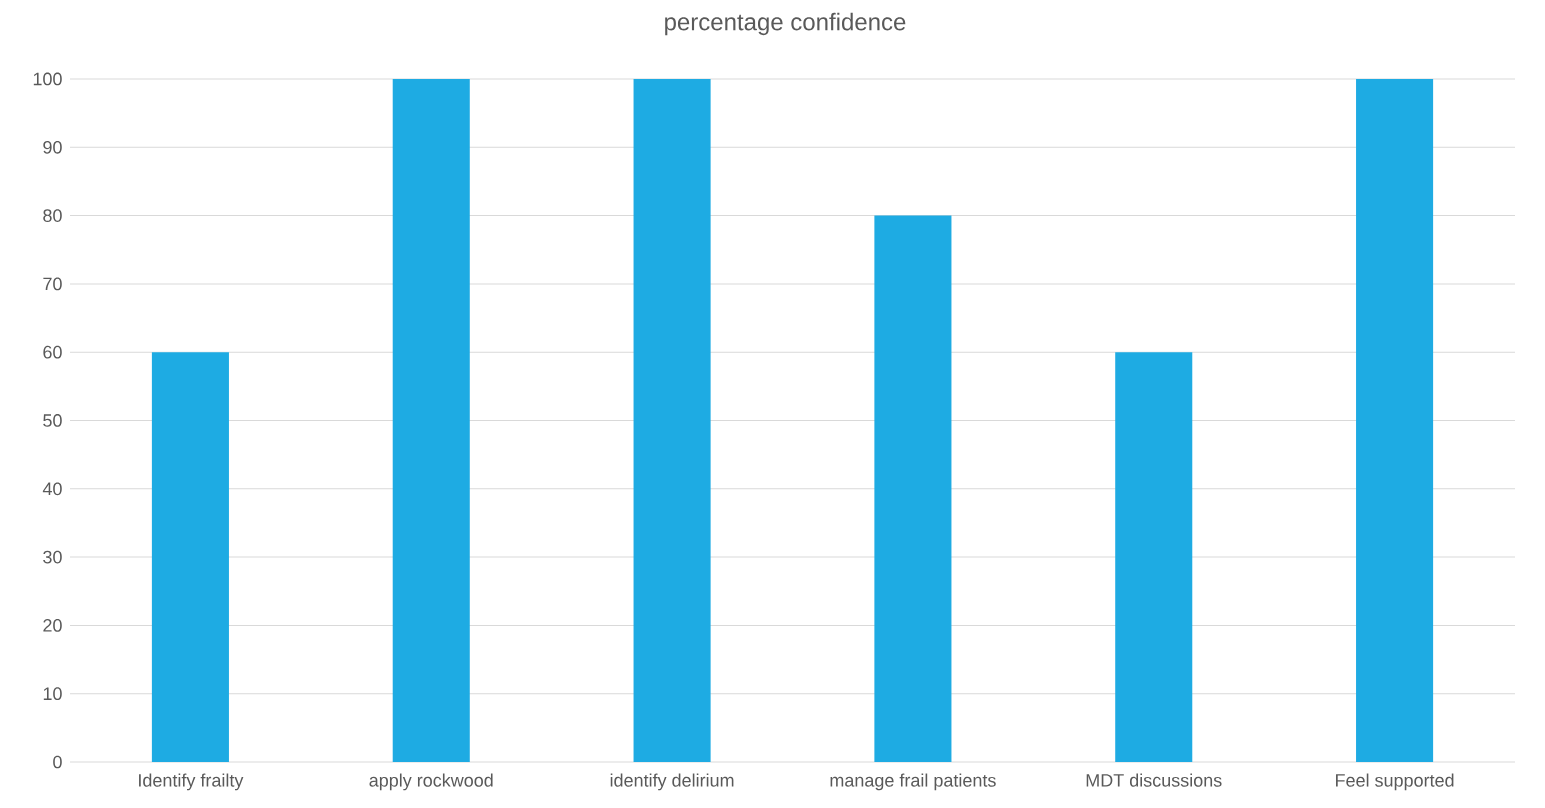 The width and height of the screenshot is (1545, 808). What do you see at coordinates (191, 782) in the screenshot?
I see `x-tick-label: Identify frailty` at bounding box center [191, 782].